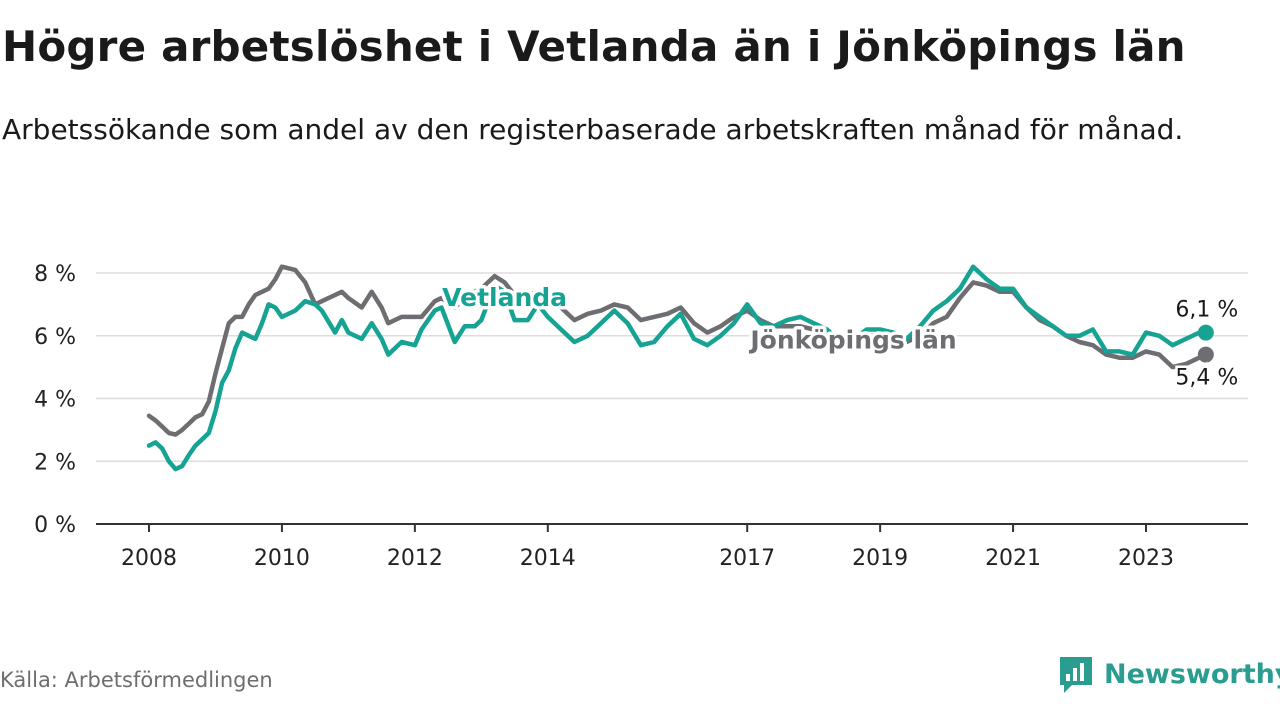 The height and width of the screenshot is (720, 1280). What do you see at coordinates (55, 525) in the screenshot?
I see `y-tick-label: 0 %` at bounding box center [55, 525].